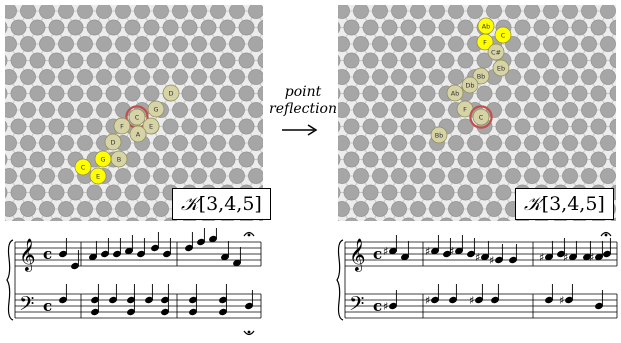 The image size is (621, 343). What do you see at coordinates (170, 93) in the screenshot?
I see `path-node-label: D` at bounding box center [170, 93].